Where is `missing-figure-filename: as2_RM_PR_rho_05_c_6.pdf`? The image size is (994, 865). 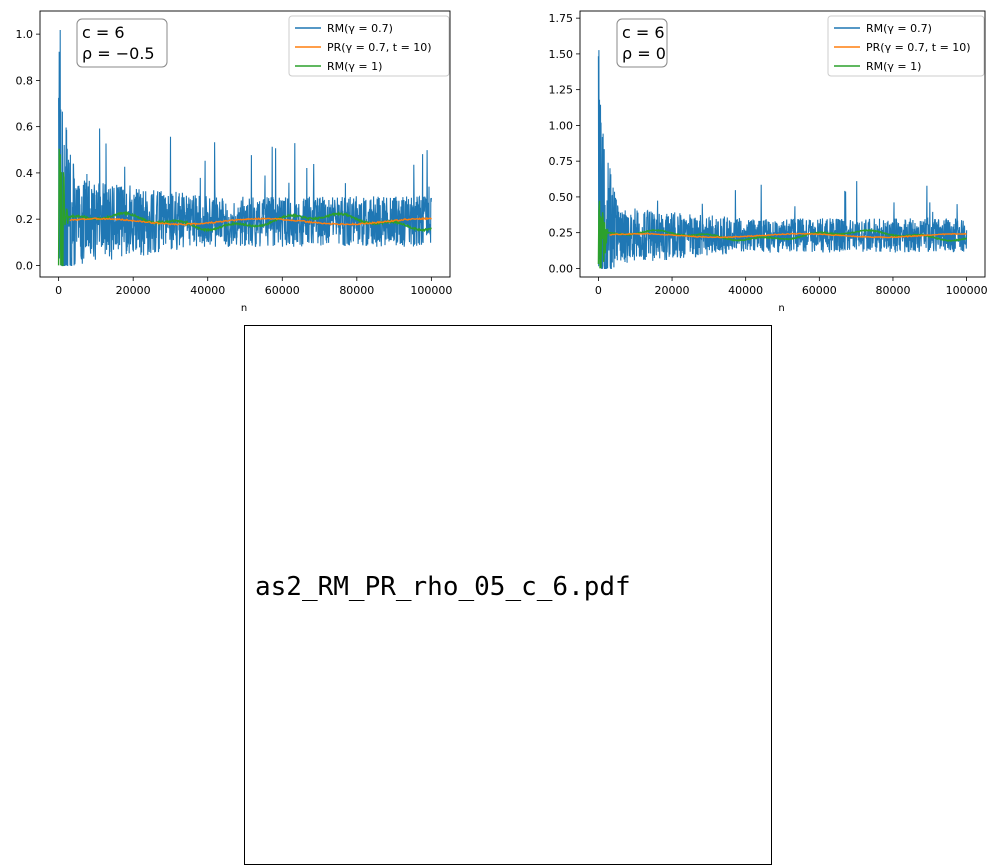
missing-figure-filename: as2_RM_PR_rho_05_c_6.pdf is located at coordinates (443, 587).